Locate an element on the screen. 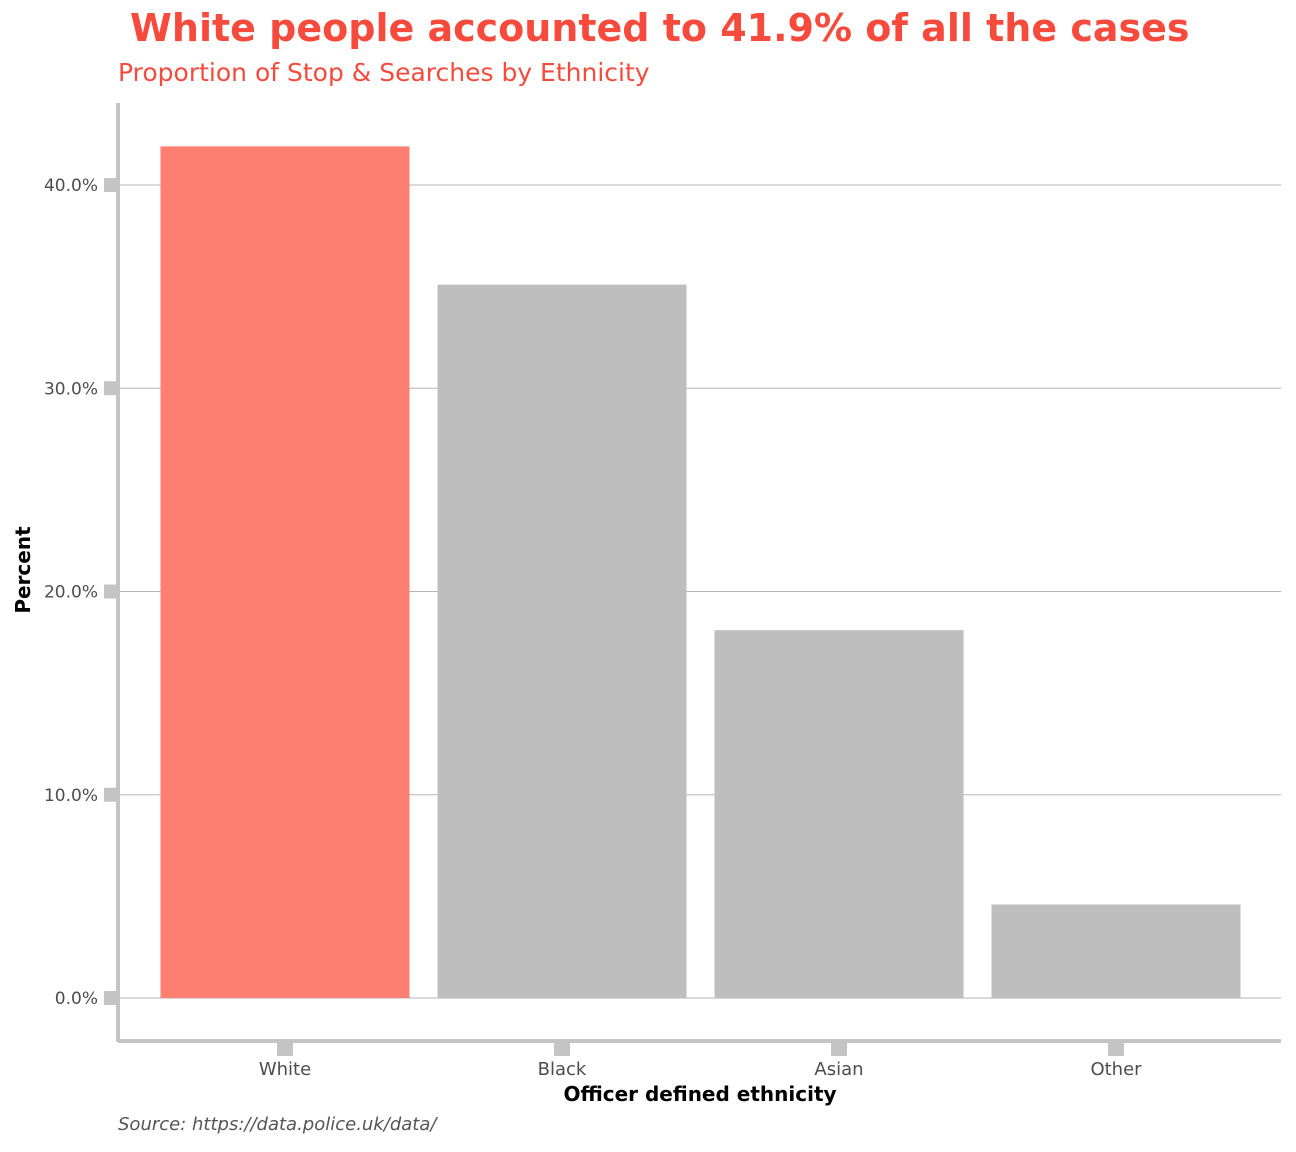  source-caption: Source: https://data.police.uk/data/ is located at coordinates (277, 1124).